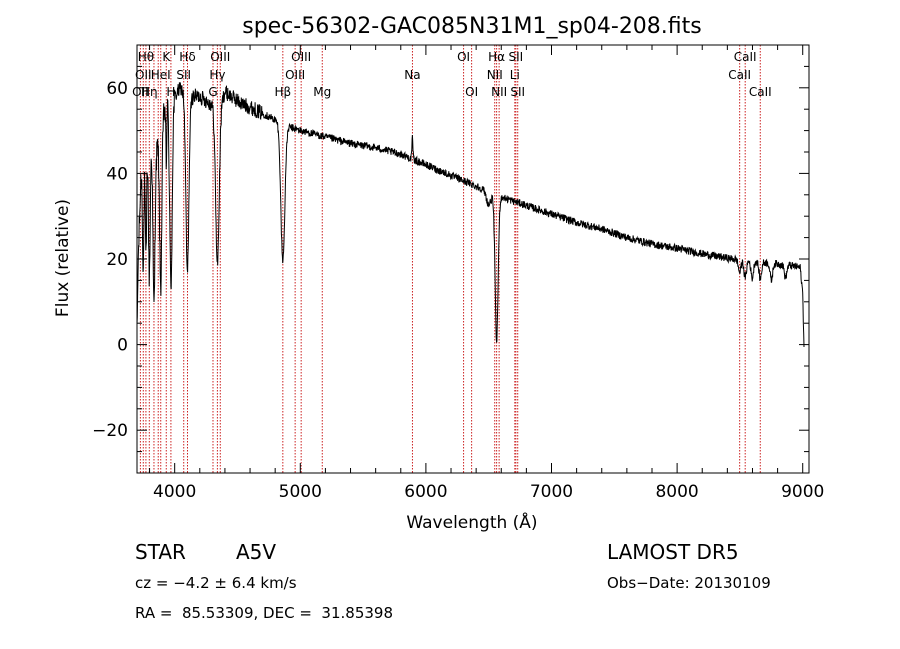  What do you see at coordinates (689, 583) in the screenshot?
I see `obs-date: Obs−Date: 20130109` at bounding box center [689, 583].